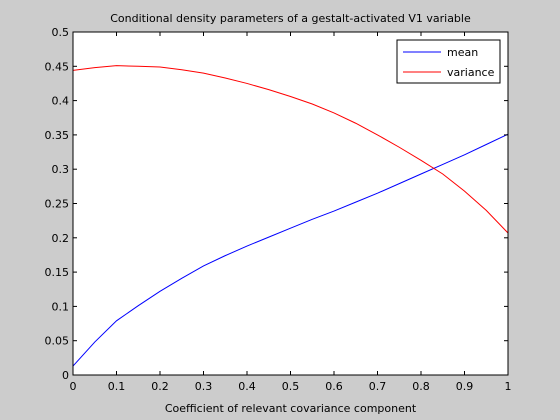 This screenshot has height=420, width=560. What do you see at coordinates (471, 72) in the screenshot?
I see `legend-label-variance: variance` at bounding box center [471, 72].